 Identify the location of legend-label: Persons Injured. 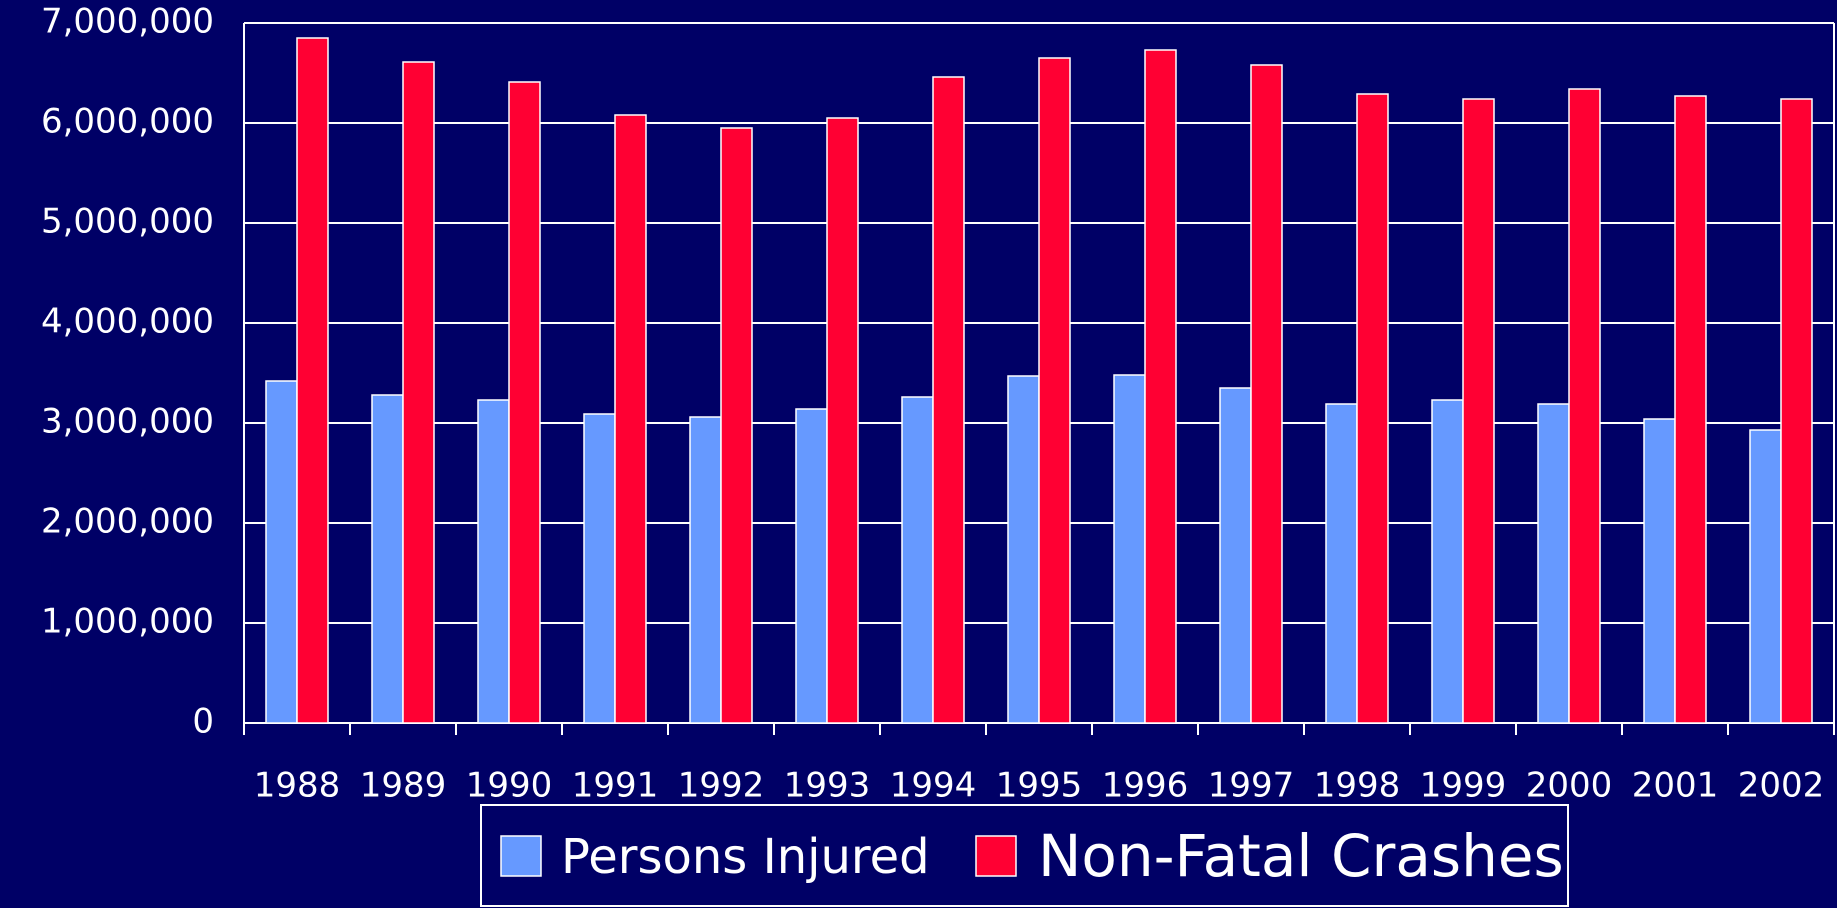
(745, 857).